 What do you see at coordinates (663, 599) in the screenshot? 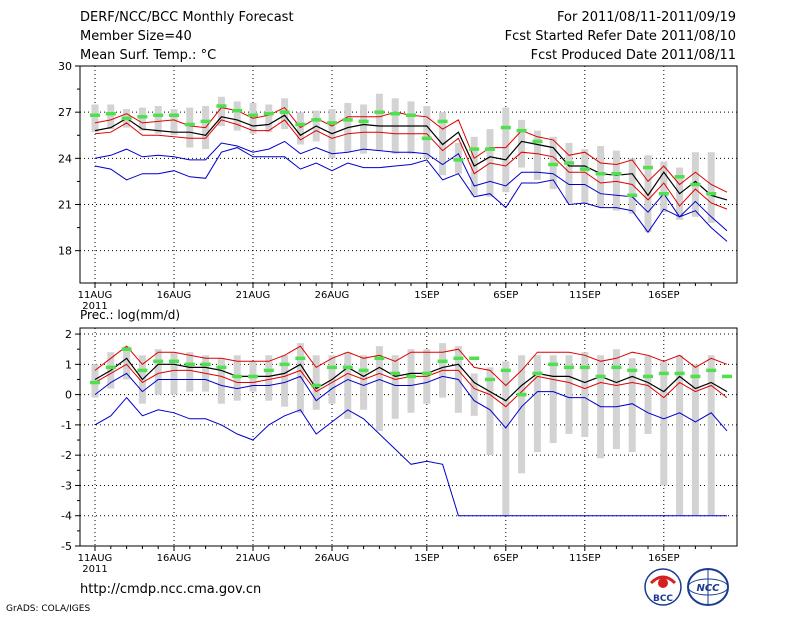
I see `bcc-logo-text: BCC` at bounding box center [663, 599].